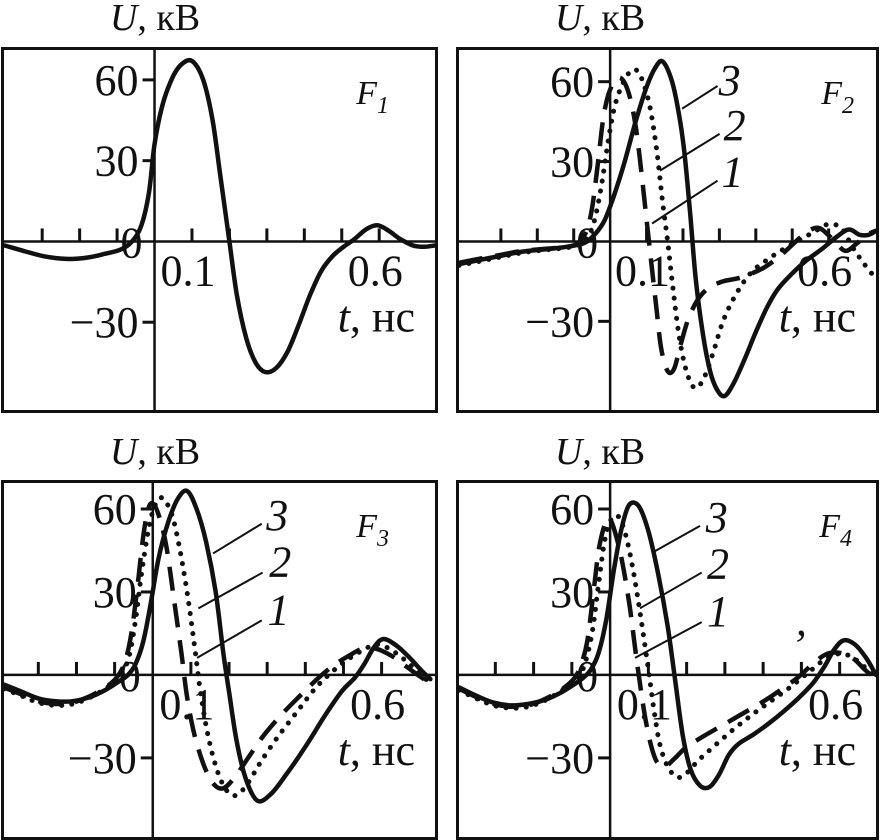  Describe the element at coordinates (372, 530) in the screenshot. I see `panel-label-F3: F3` at that location.